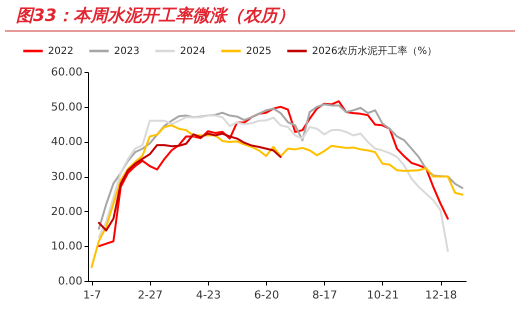 This screenshot has height=333, width=521. Describe the element at coordinates (70, 281) in the screenshot. I see `y-tick-label: 0.00` at that location.